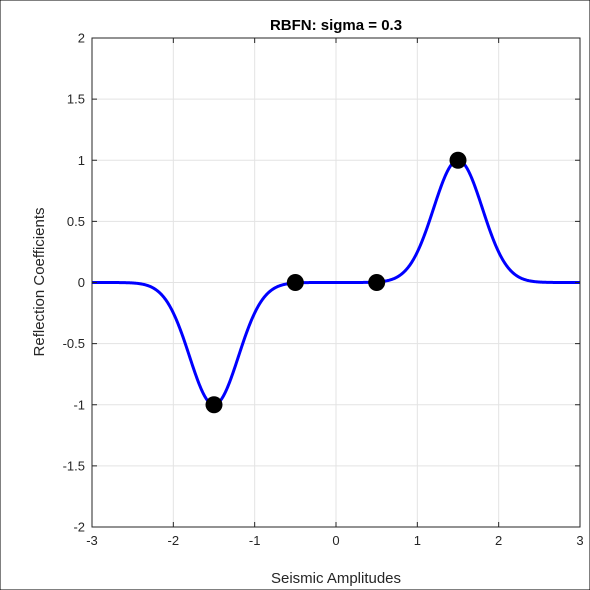 This screenshot has width=590, height=590. Describe the element at coordinates (335, 540) in the screenshot. I see `x-tick-label: 0` at that location.